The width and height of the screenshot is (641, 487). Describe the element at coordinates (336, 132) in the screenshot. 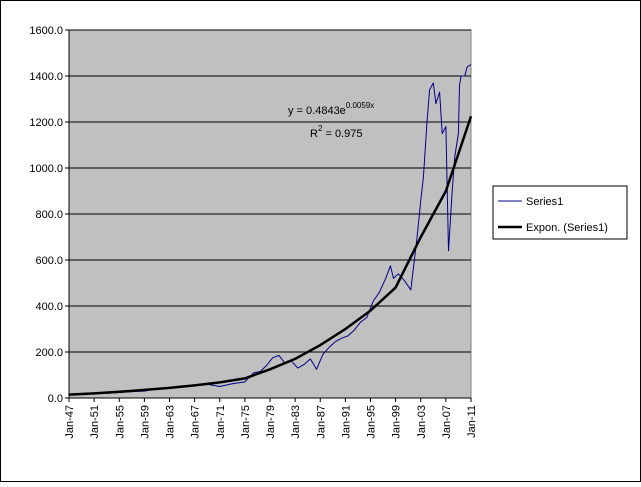

I see `r-squared-text: R2 = 0.975` at that location.